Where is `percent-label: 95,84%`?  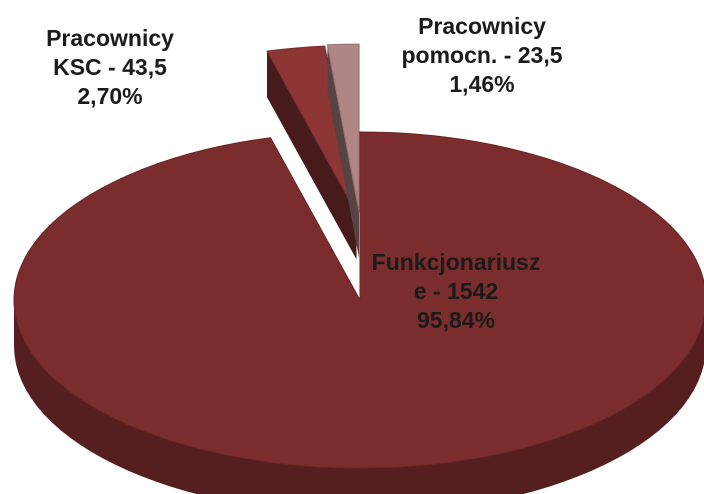 percent-label: 95,84% is located at coordinates (455, 320).